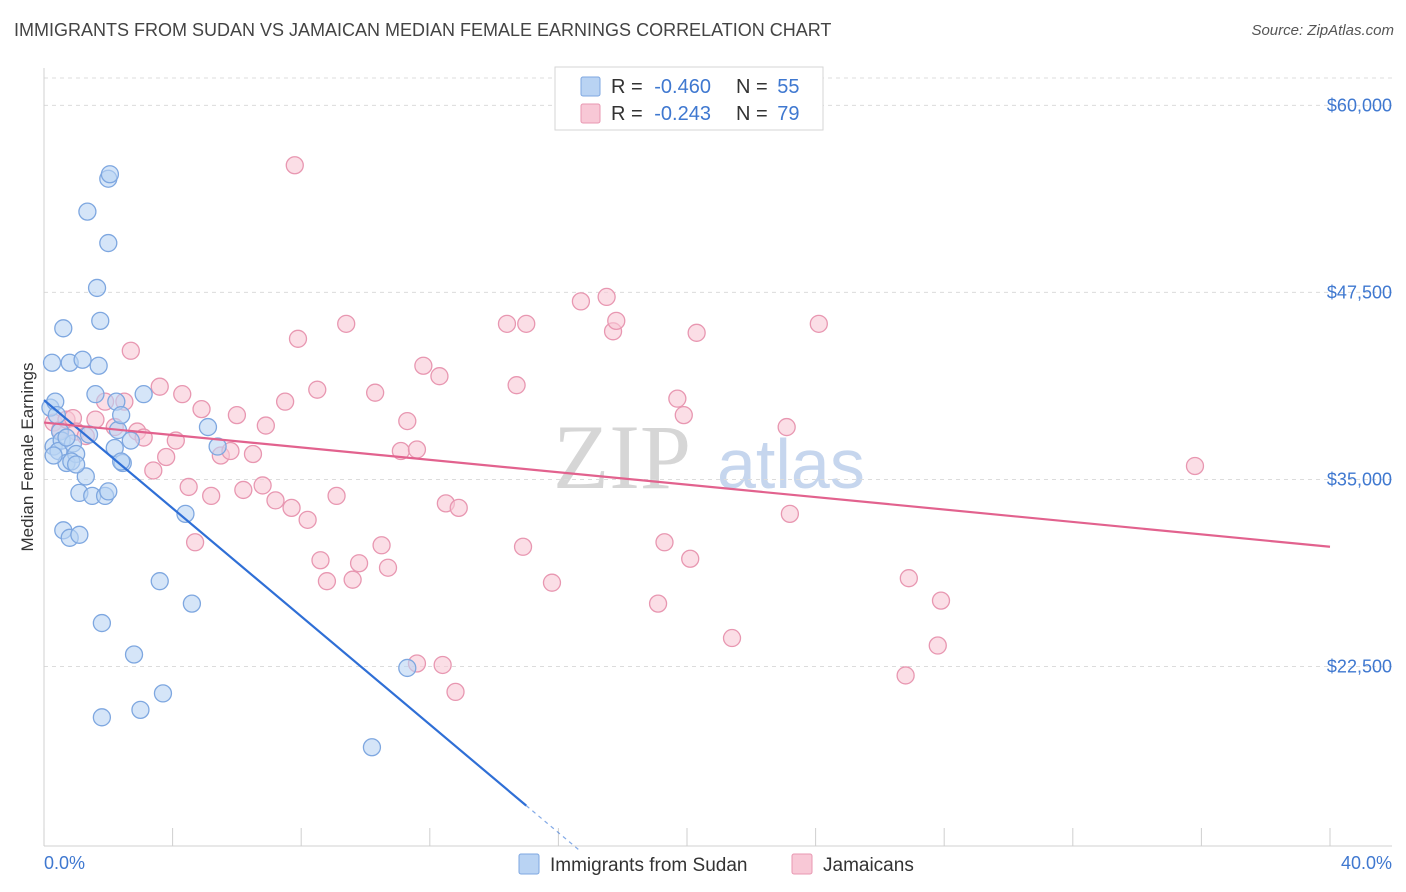 This screenshot has height=892, width=1406. I want to click on y-tick-label: $35,000, so click(1359, 479).